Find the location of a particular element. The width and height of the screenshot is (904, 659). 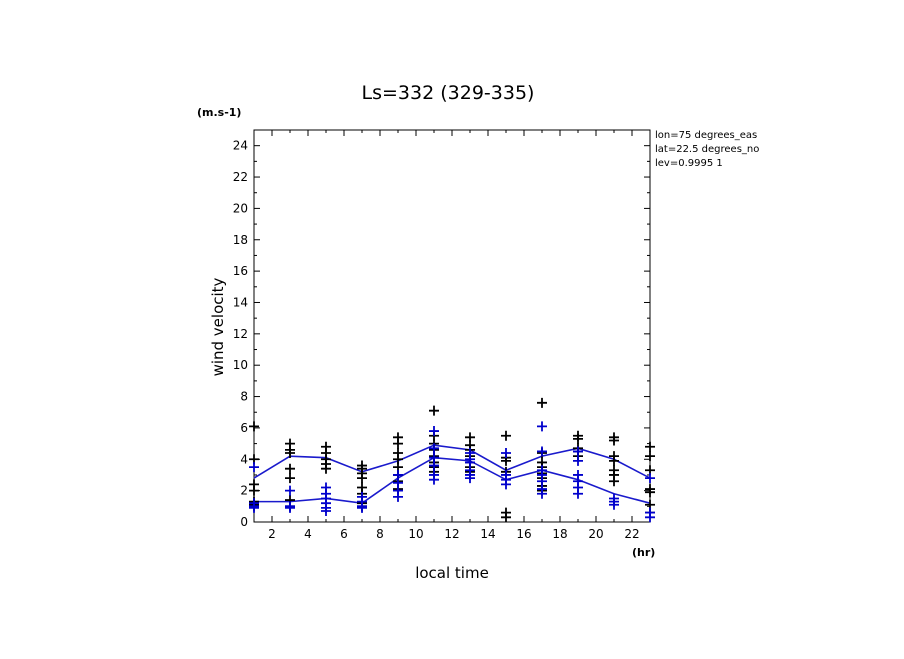

annotation-lat: lat=22.5 degrees_no is located at coordinates (707, 149).